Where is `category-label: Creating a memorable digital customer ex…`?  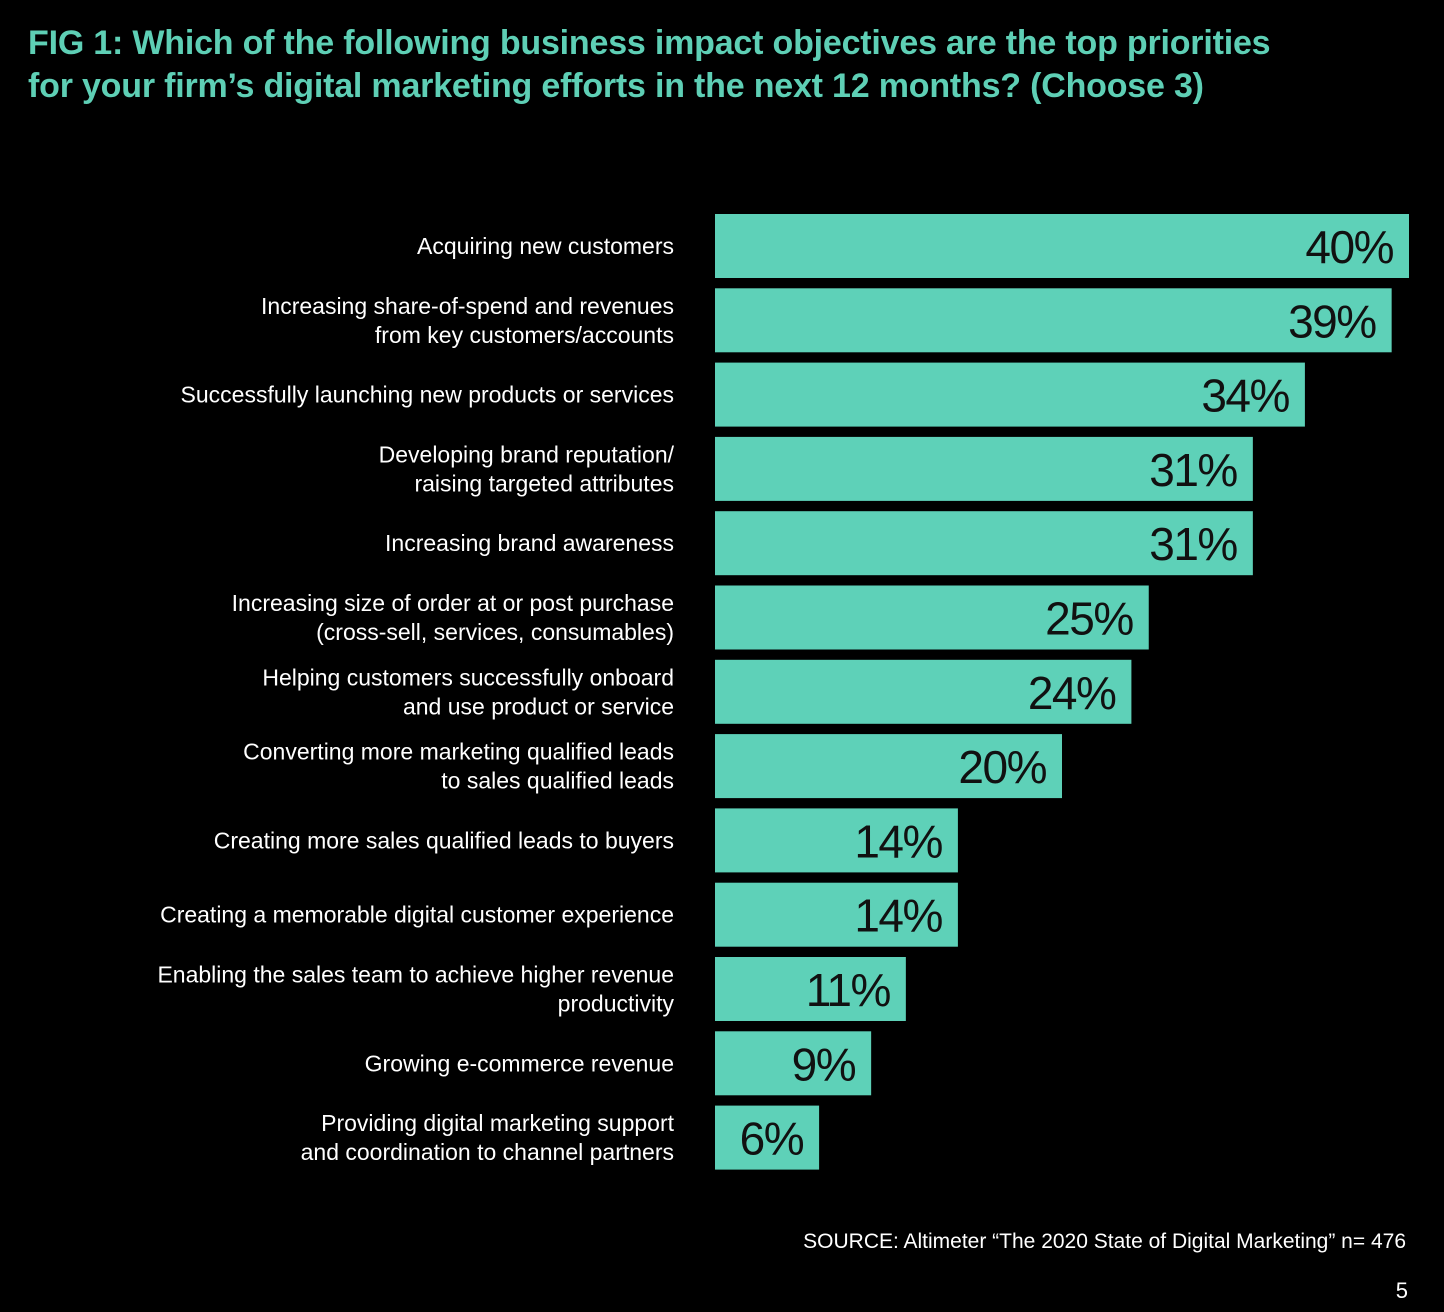 category-label: Creating a memorable digital customer ex… is located at coordinates (417, 915).